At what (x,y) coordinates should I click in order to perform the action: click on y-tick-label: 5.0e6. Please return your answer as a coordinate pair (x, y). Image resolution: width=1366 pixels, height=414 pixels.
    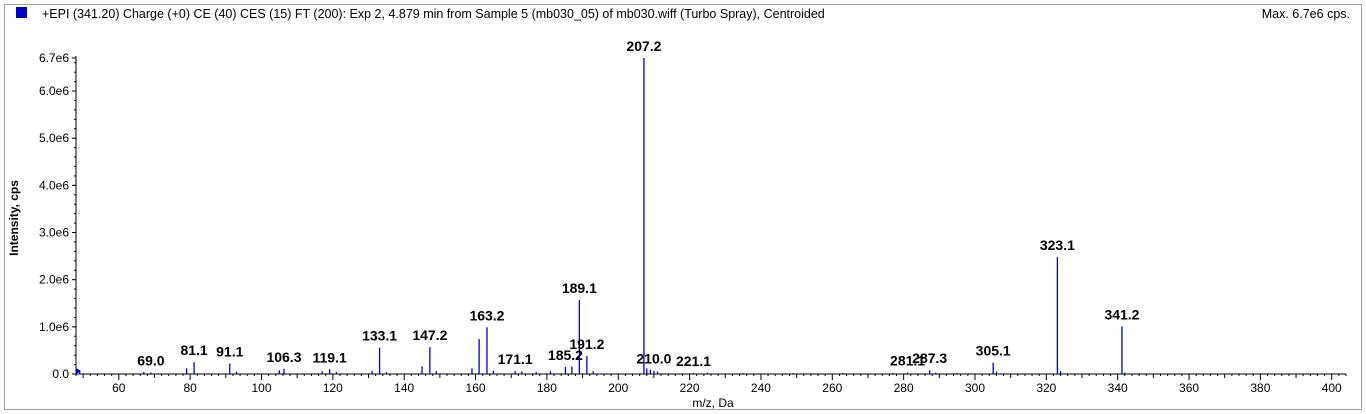
    Looking at the image, I should click on (54, 138).